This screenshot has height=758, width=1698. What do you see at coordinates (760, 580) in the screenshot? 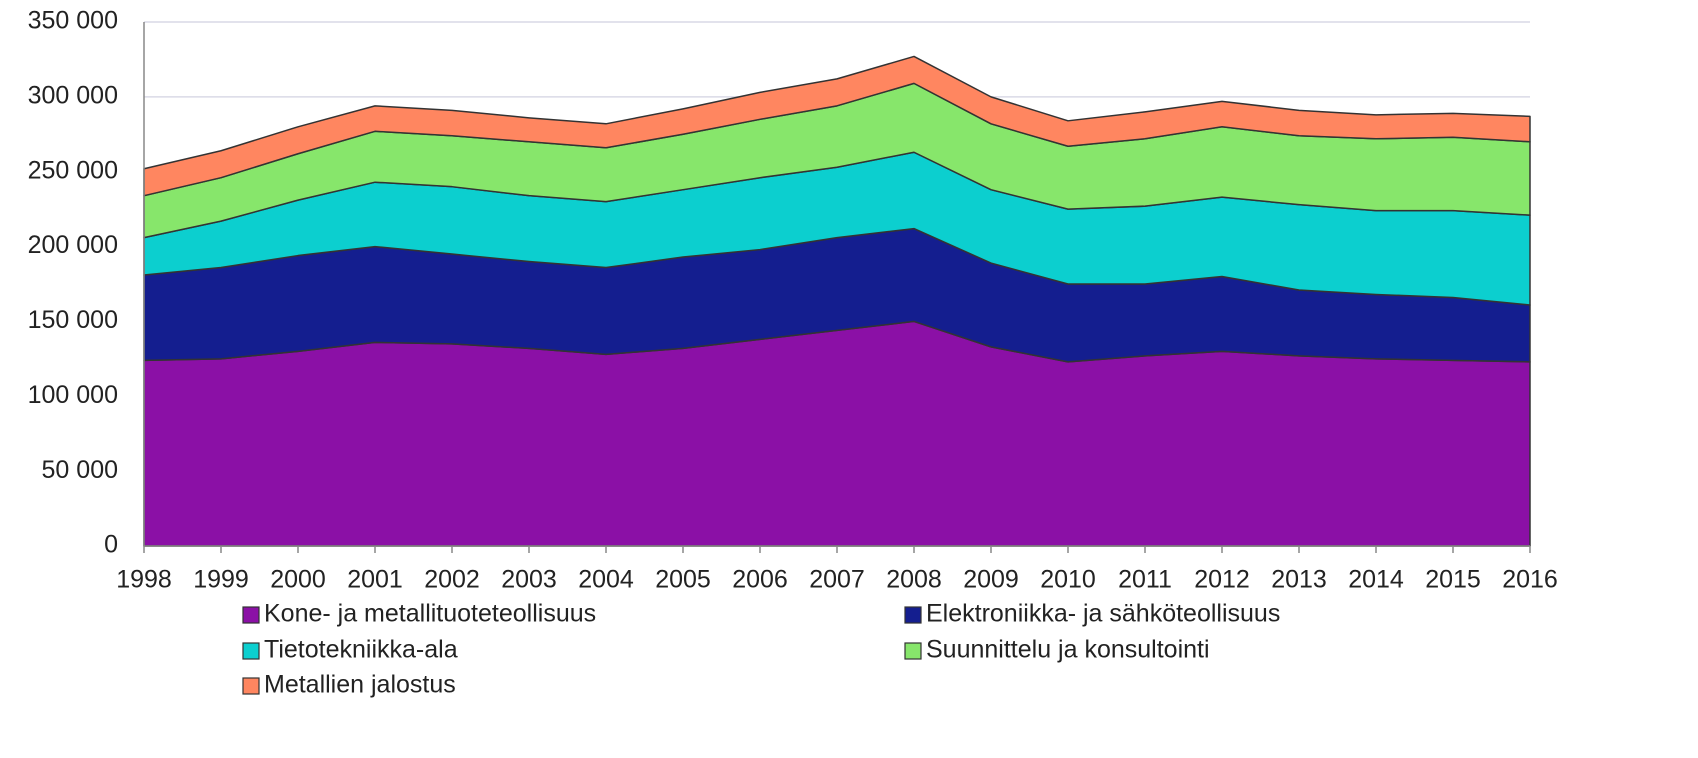
I see `x-tick-label: 2006` at bounding box center [760, 580].